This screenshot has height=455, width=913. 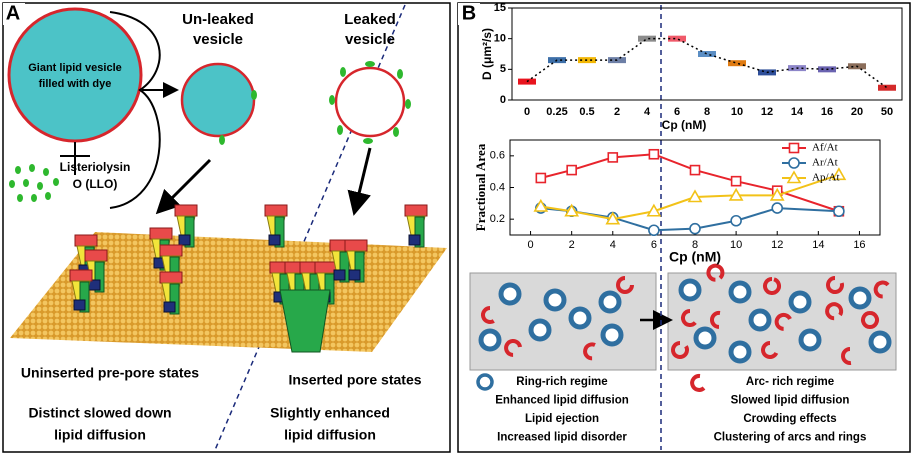 I want to click on x-tick-label: 6, so click(x=654, y=245).